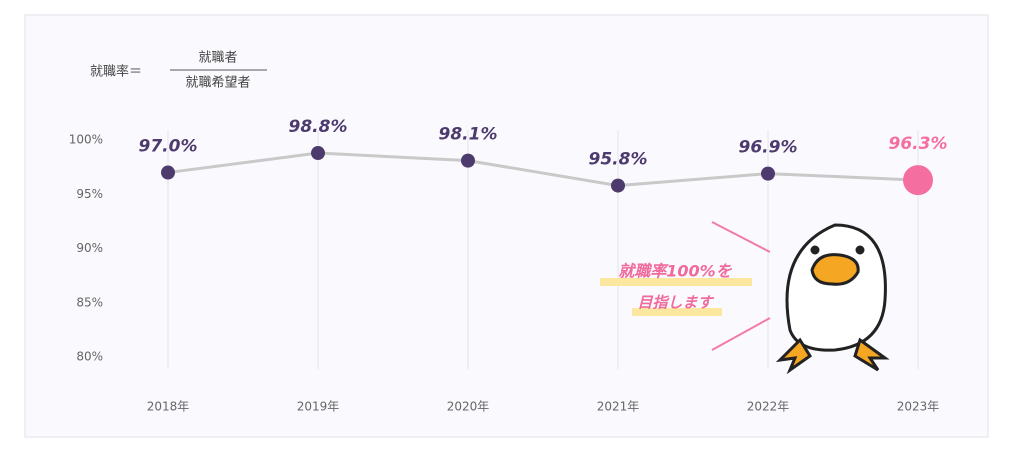 Image resolution: width=1024 pixels, height=455 pixels. I want to click on value-label: 95.8%, so click(618, 160).